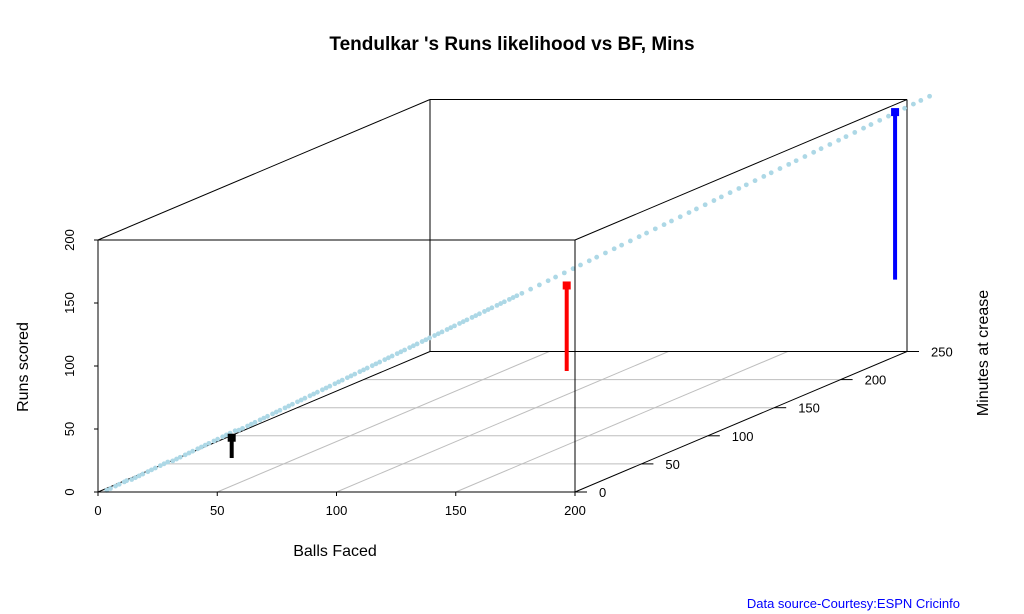 The height and width of the screenshot is (614, 1024). Describe the element at coordinates (23, 367) in the screenshot. I see `z-axis-label: Runs scored` at that location.